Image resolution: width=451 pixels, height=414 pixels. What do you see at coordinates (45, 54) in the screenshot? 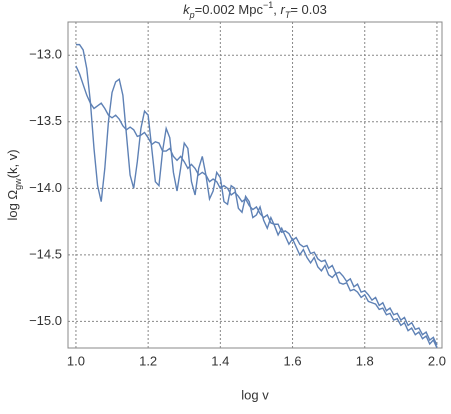
I see `y-tick-label: −13.0` at bounding box center [45, 54].